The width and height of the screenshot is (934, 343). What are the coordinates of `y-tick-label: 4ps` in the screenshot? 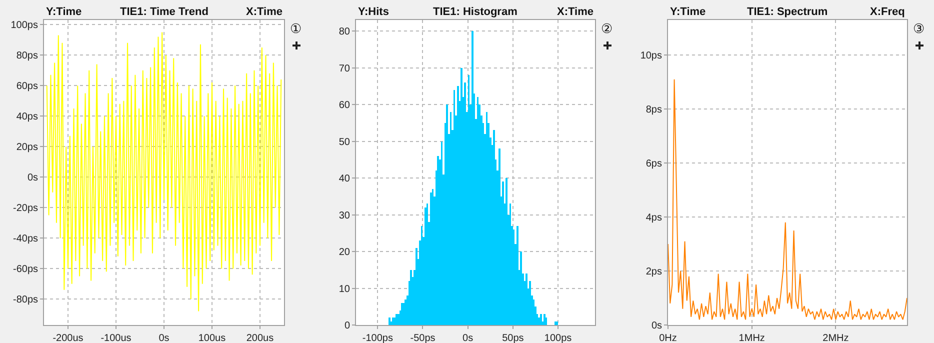 It's located at (654, 218).